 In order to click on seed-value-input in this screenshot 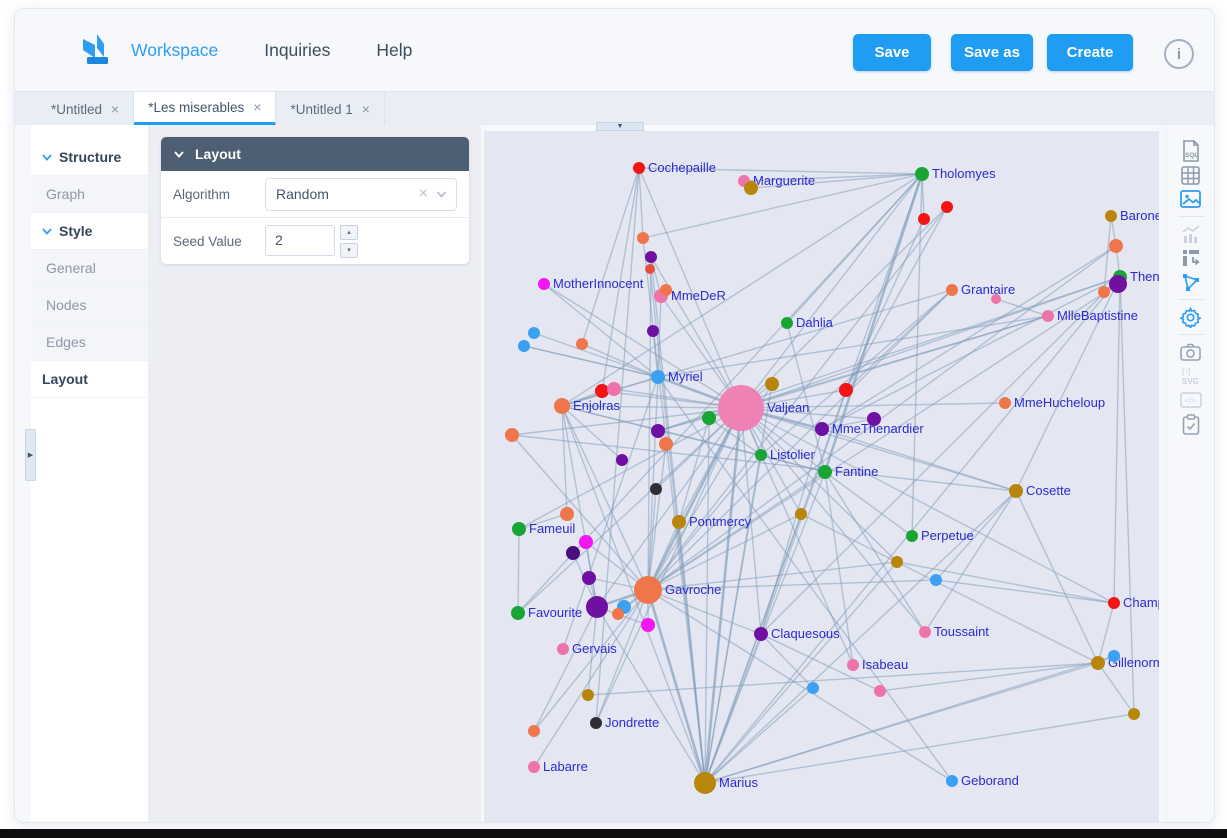, I will do `click(300, 240)`.